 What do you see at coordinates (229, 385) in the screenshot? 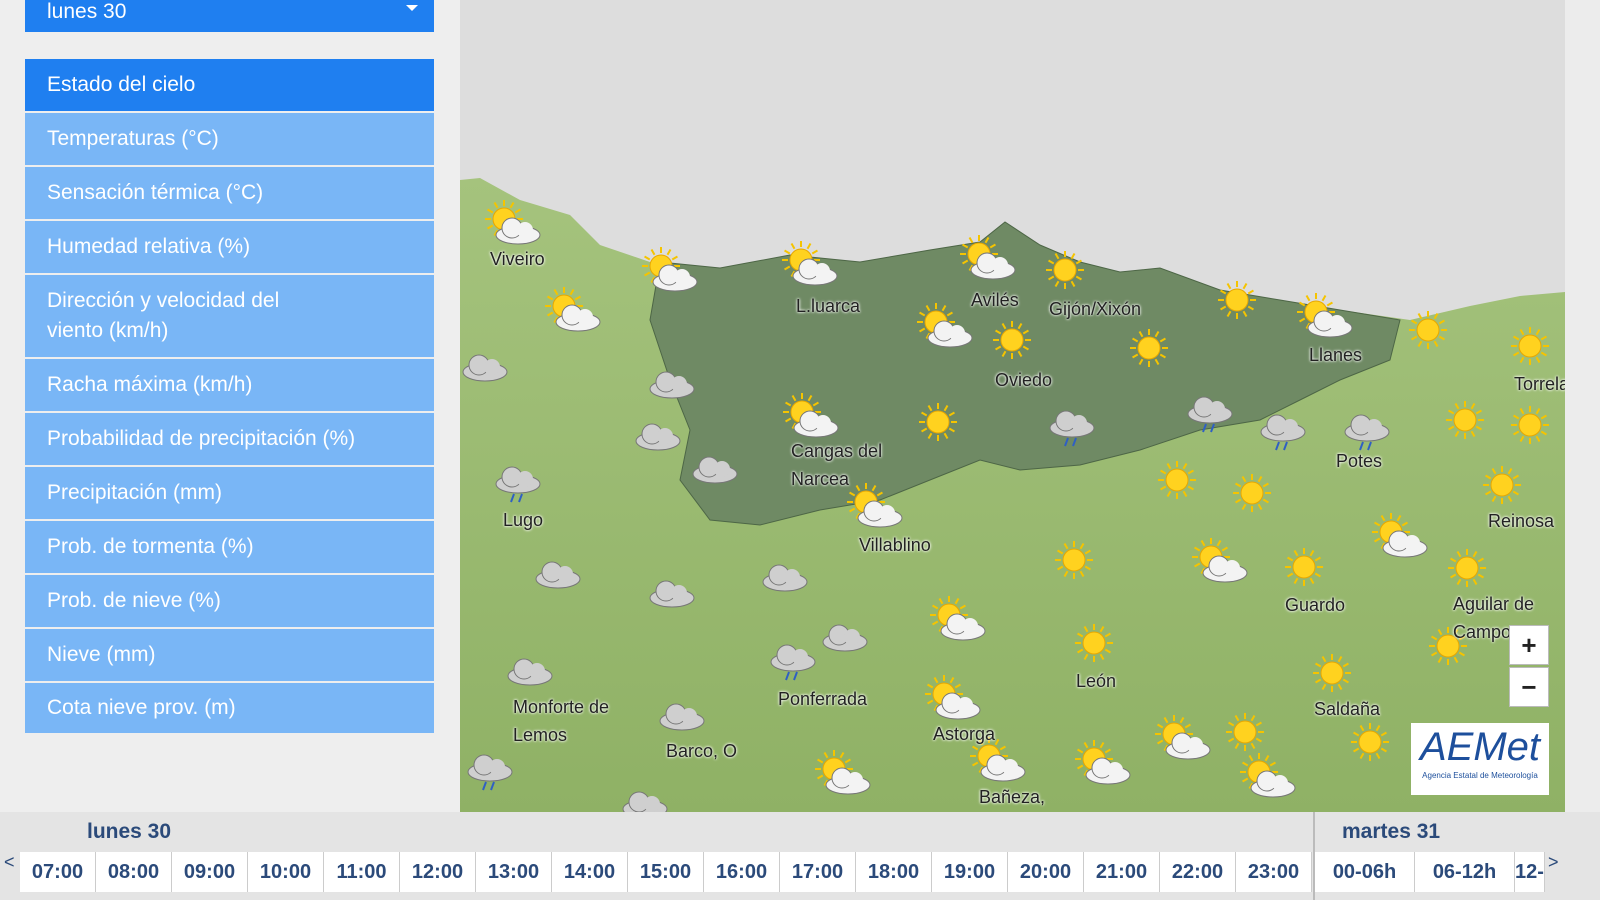
I see `menu-item: Racha máxima (km/h)` at bounding box center [229, 385].